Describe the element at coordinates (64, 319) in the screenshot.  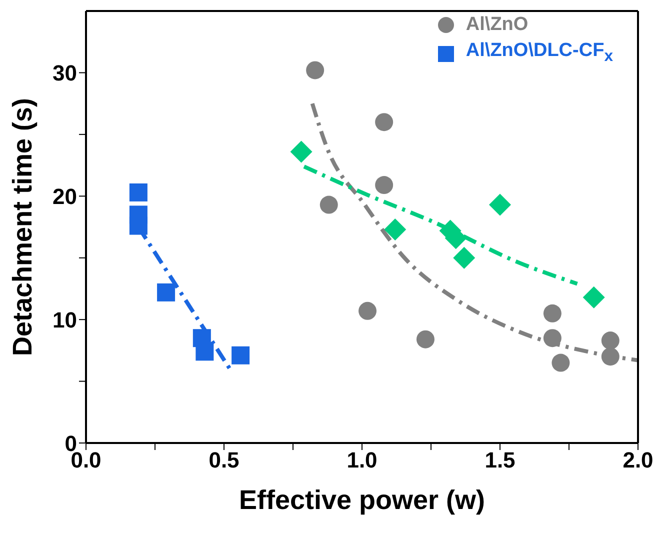
I see `y-tick-label: 10` at that location.